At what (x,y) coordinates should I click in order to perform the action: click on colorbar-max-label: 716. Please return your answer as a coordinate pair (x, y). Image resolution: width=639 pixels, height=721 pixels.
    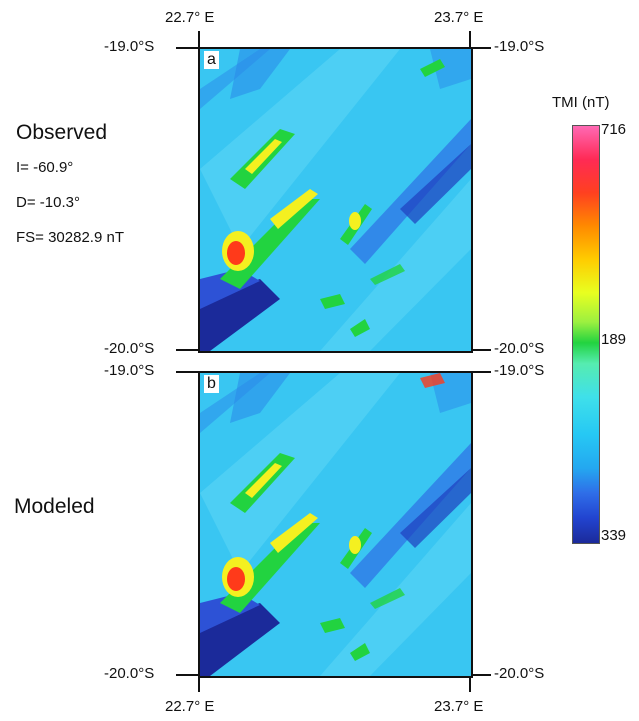
    Looking at the image, I should click on (614, 129).